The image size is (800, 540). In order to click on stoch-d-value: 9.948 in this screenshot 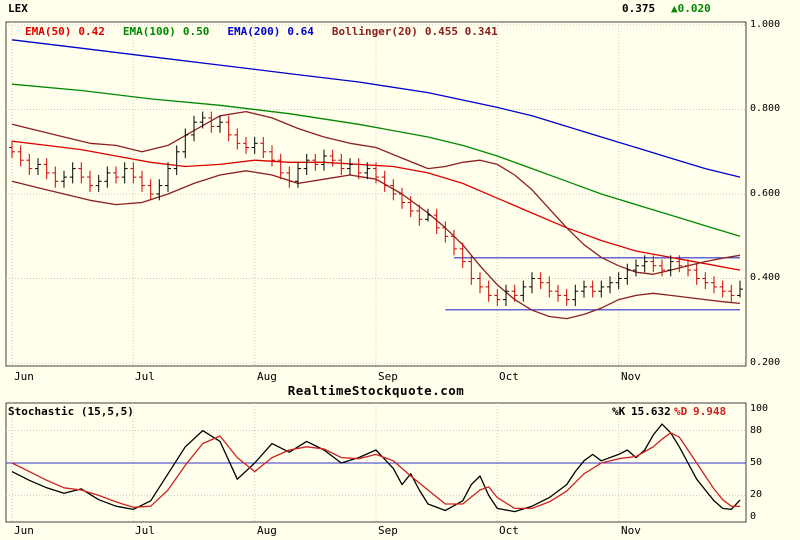, I will do `click(710, 411)`.